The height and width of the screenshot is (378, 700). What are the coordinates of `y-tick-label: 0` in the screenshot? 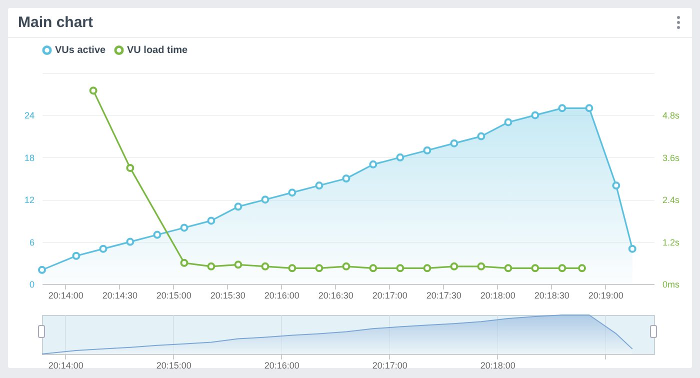 It's located at (31, 285).